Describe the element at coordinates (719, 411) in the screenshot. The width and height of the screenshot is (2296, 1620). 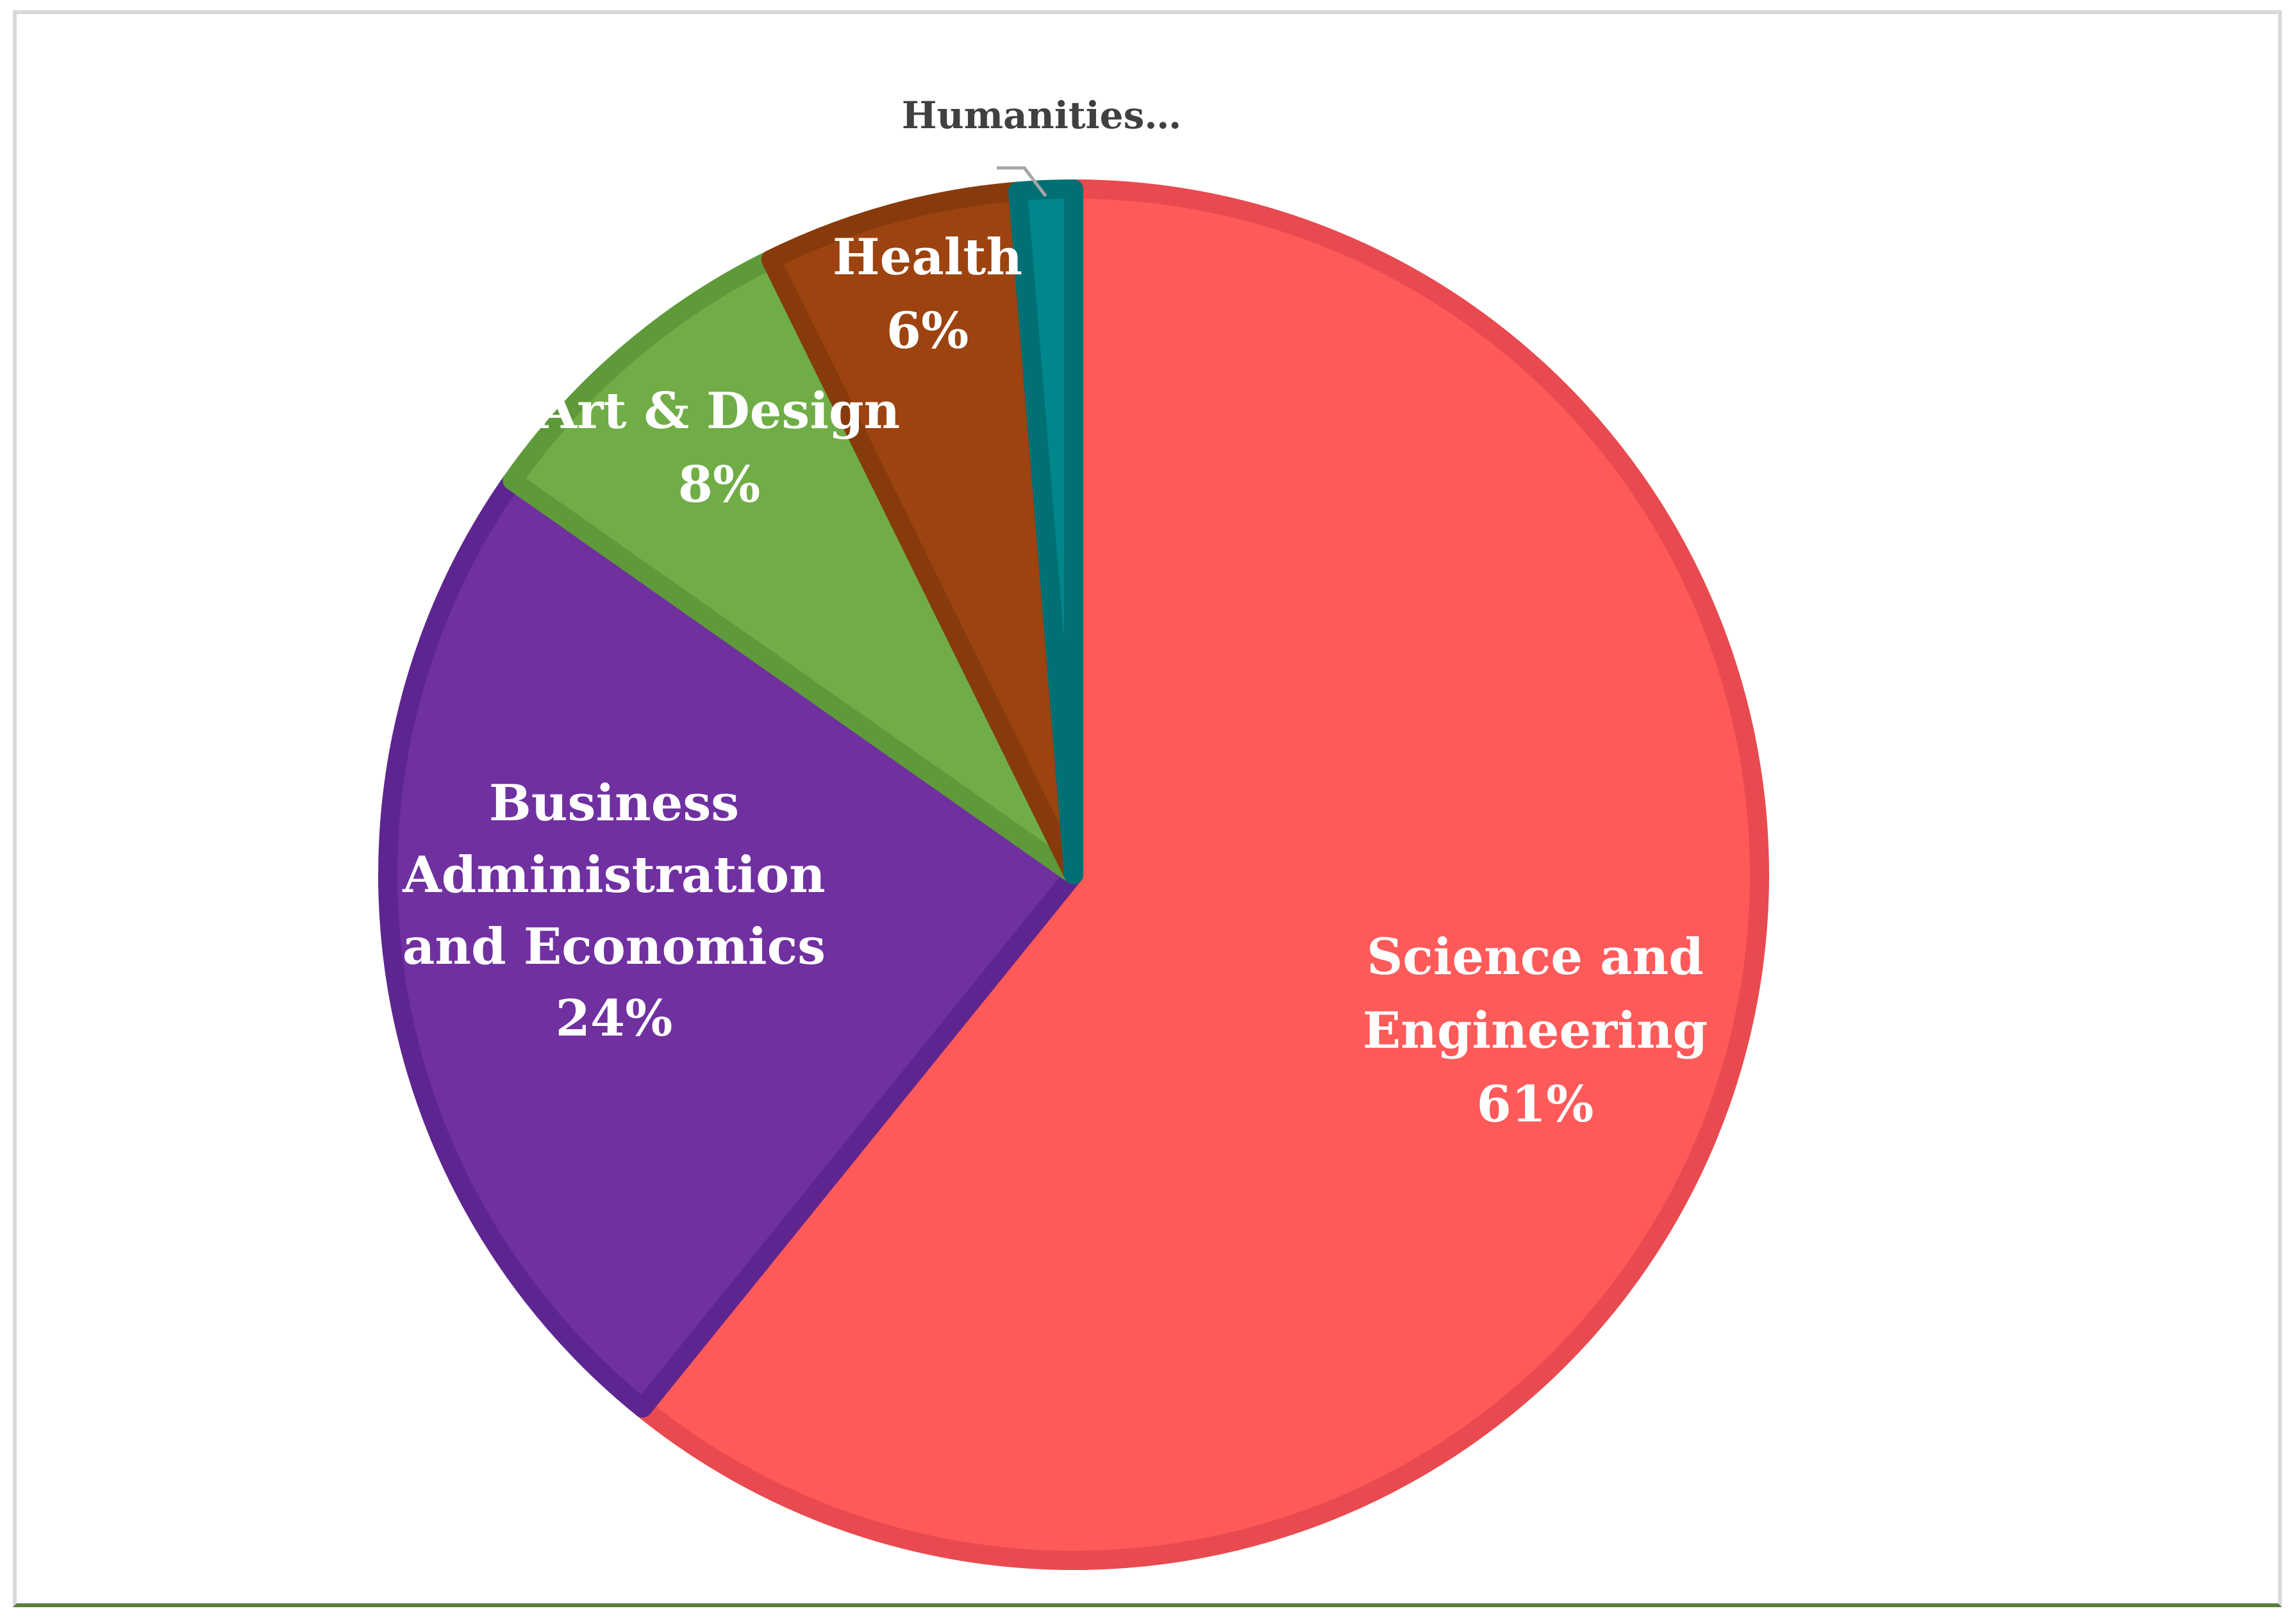
I see `slice-label-line: Art & Design` at that location.